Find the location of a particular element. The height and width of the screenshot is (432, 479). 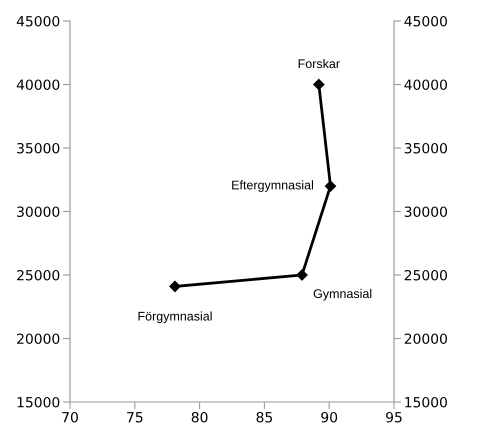

x-tick-label: 90 is located at coordinates (329, 417).